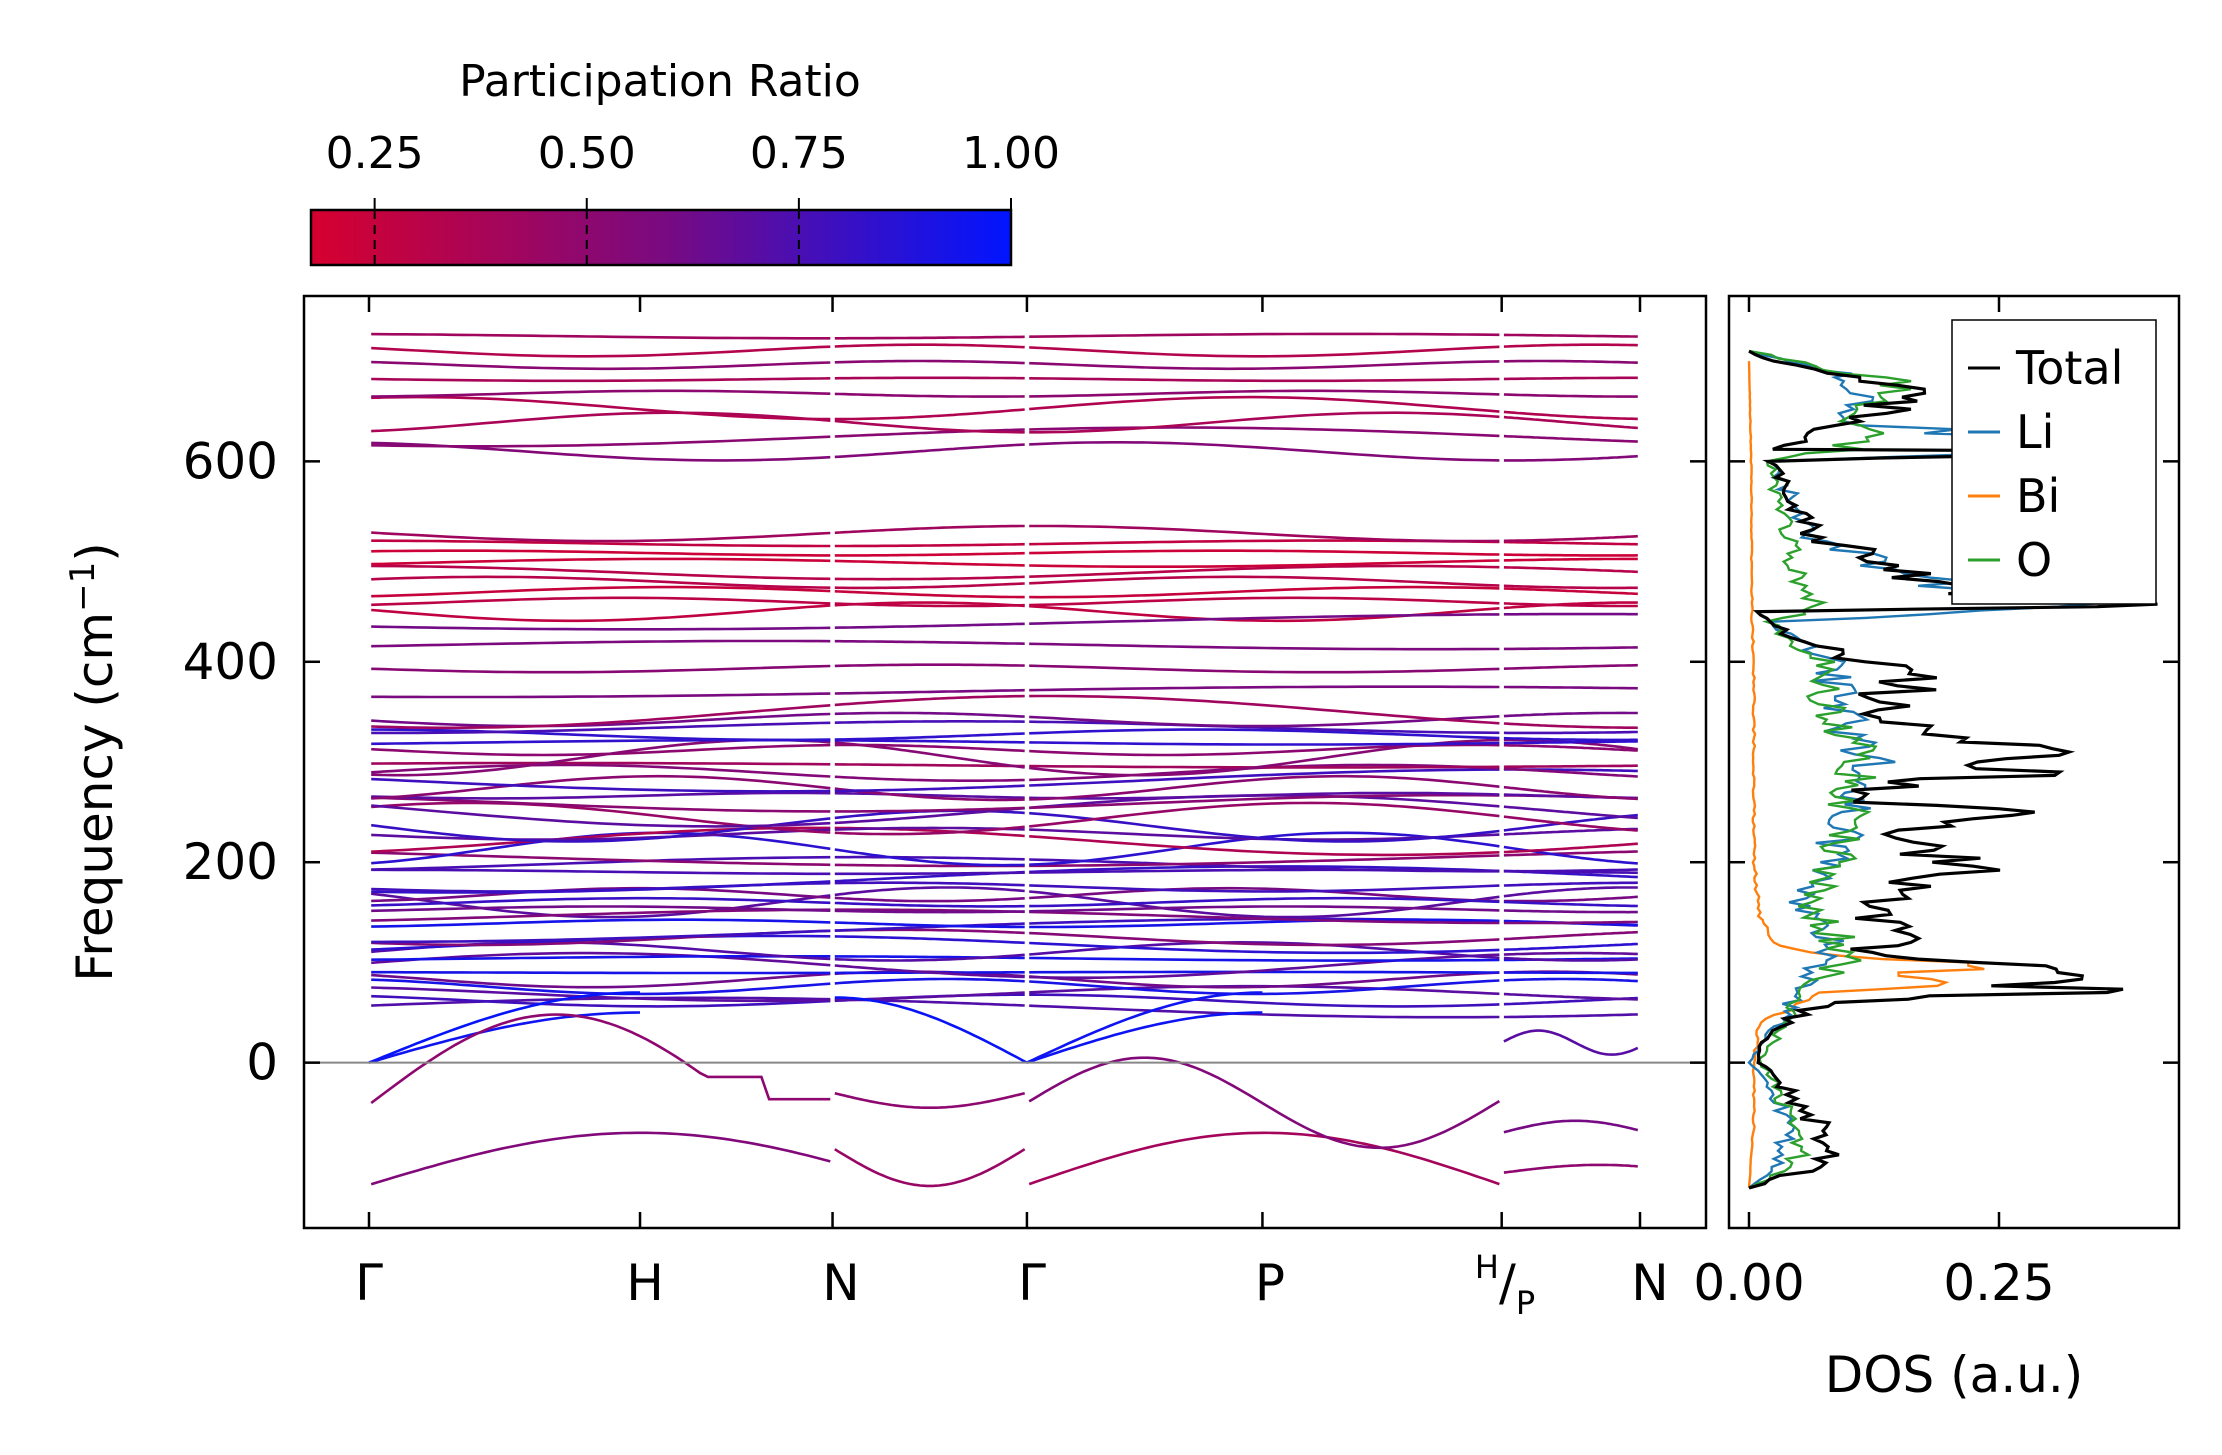 Image resolution: width=2222 pixels, height=1455 pixels. I want to click on legend-label: Bi, so click(2038, 496).